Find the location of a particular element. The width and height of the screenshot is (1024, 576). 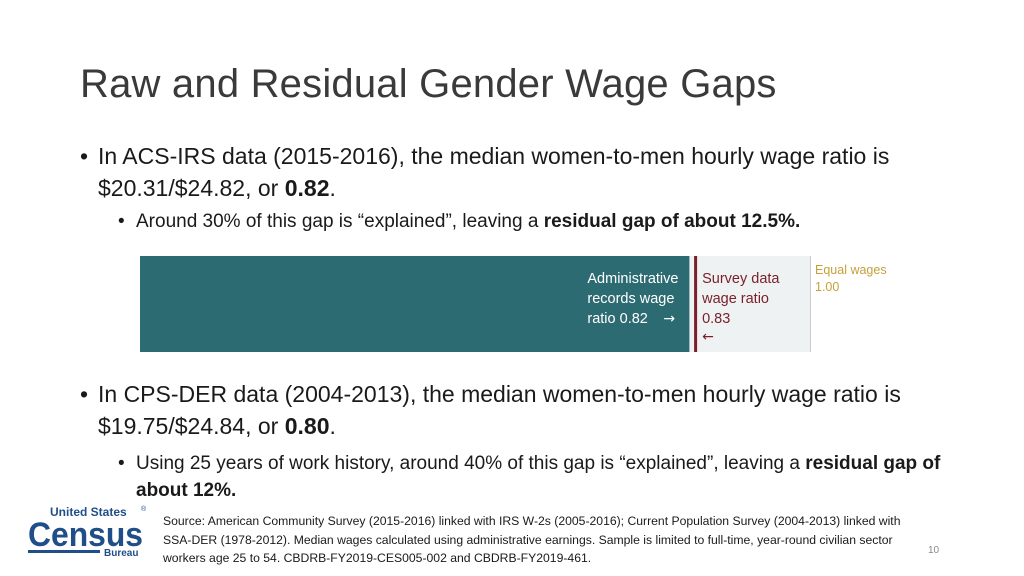

logo-registered: ® is located at coordinates (144, 509).